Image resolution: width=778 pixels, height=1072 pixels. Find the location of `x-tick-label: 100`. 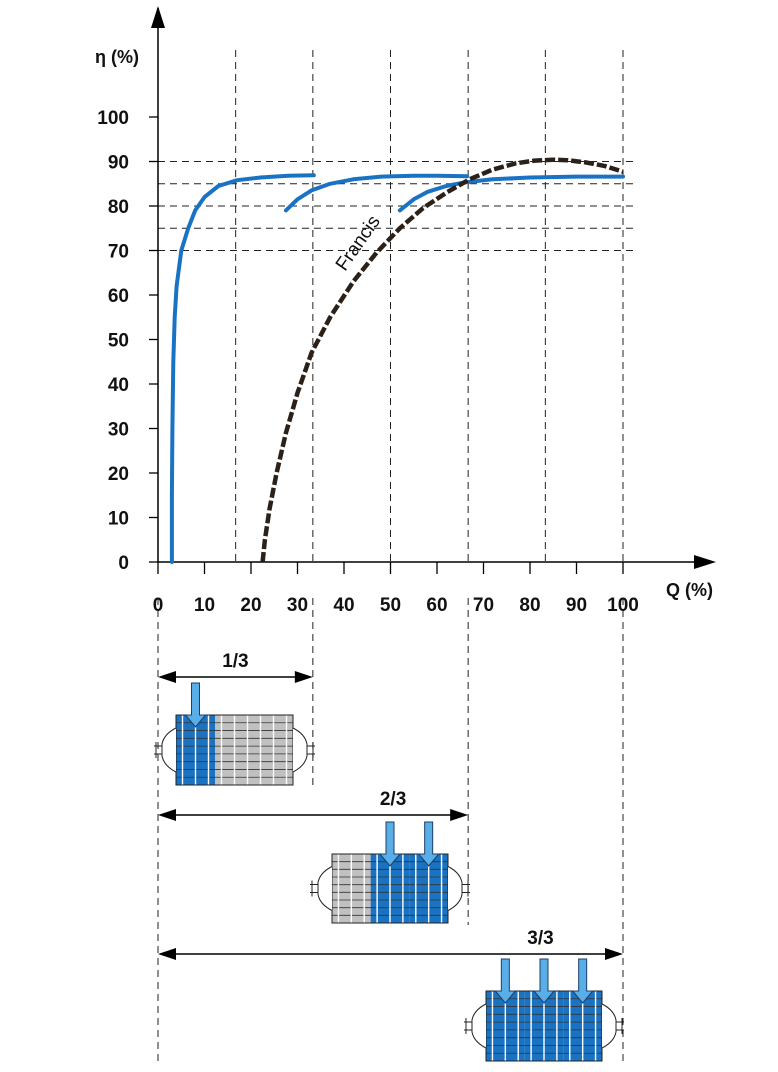

x-tick-label: 100 is located at coordinates (623, 605).